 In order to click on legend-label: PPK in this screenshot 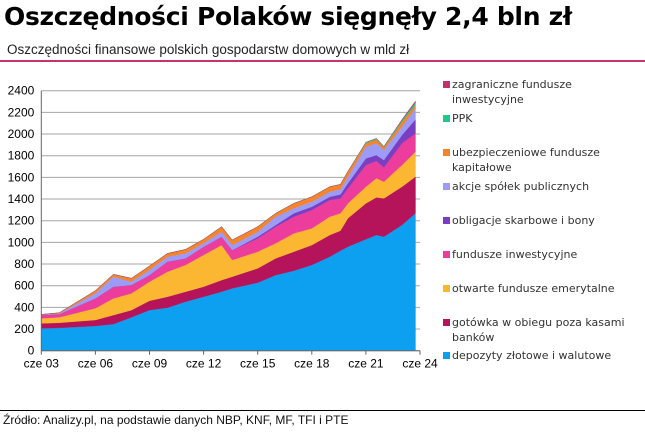, I will do `click(462, 118)`.